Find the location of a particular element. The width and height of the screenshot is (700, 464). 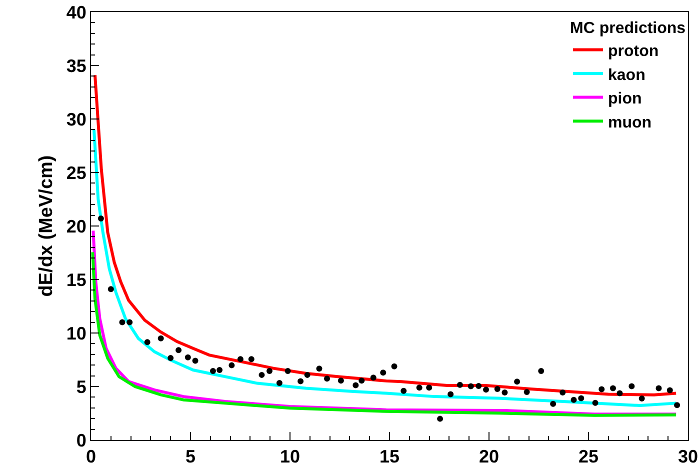

y-axis-title: dE/dx (MeV/cm) is located at coordinates (47, 226).